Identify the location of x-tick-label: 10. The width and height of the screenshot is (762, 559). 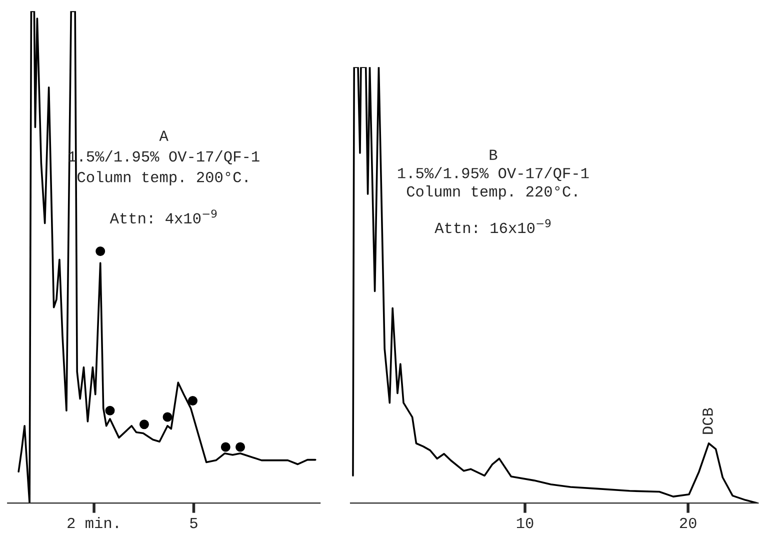
(525, 523).